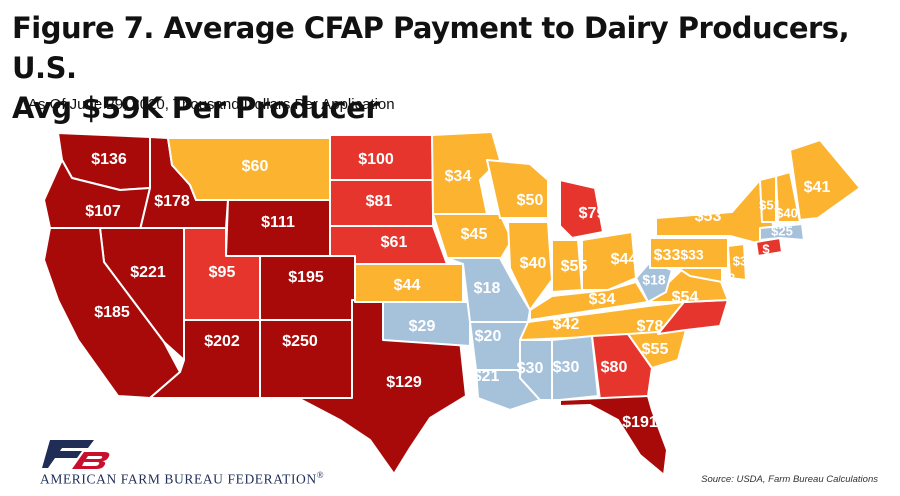 The image size is (900, 496). Describe the element at coordinates (602, 299) in the screenshot. I see `state-label-ky: $34` at that location.